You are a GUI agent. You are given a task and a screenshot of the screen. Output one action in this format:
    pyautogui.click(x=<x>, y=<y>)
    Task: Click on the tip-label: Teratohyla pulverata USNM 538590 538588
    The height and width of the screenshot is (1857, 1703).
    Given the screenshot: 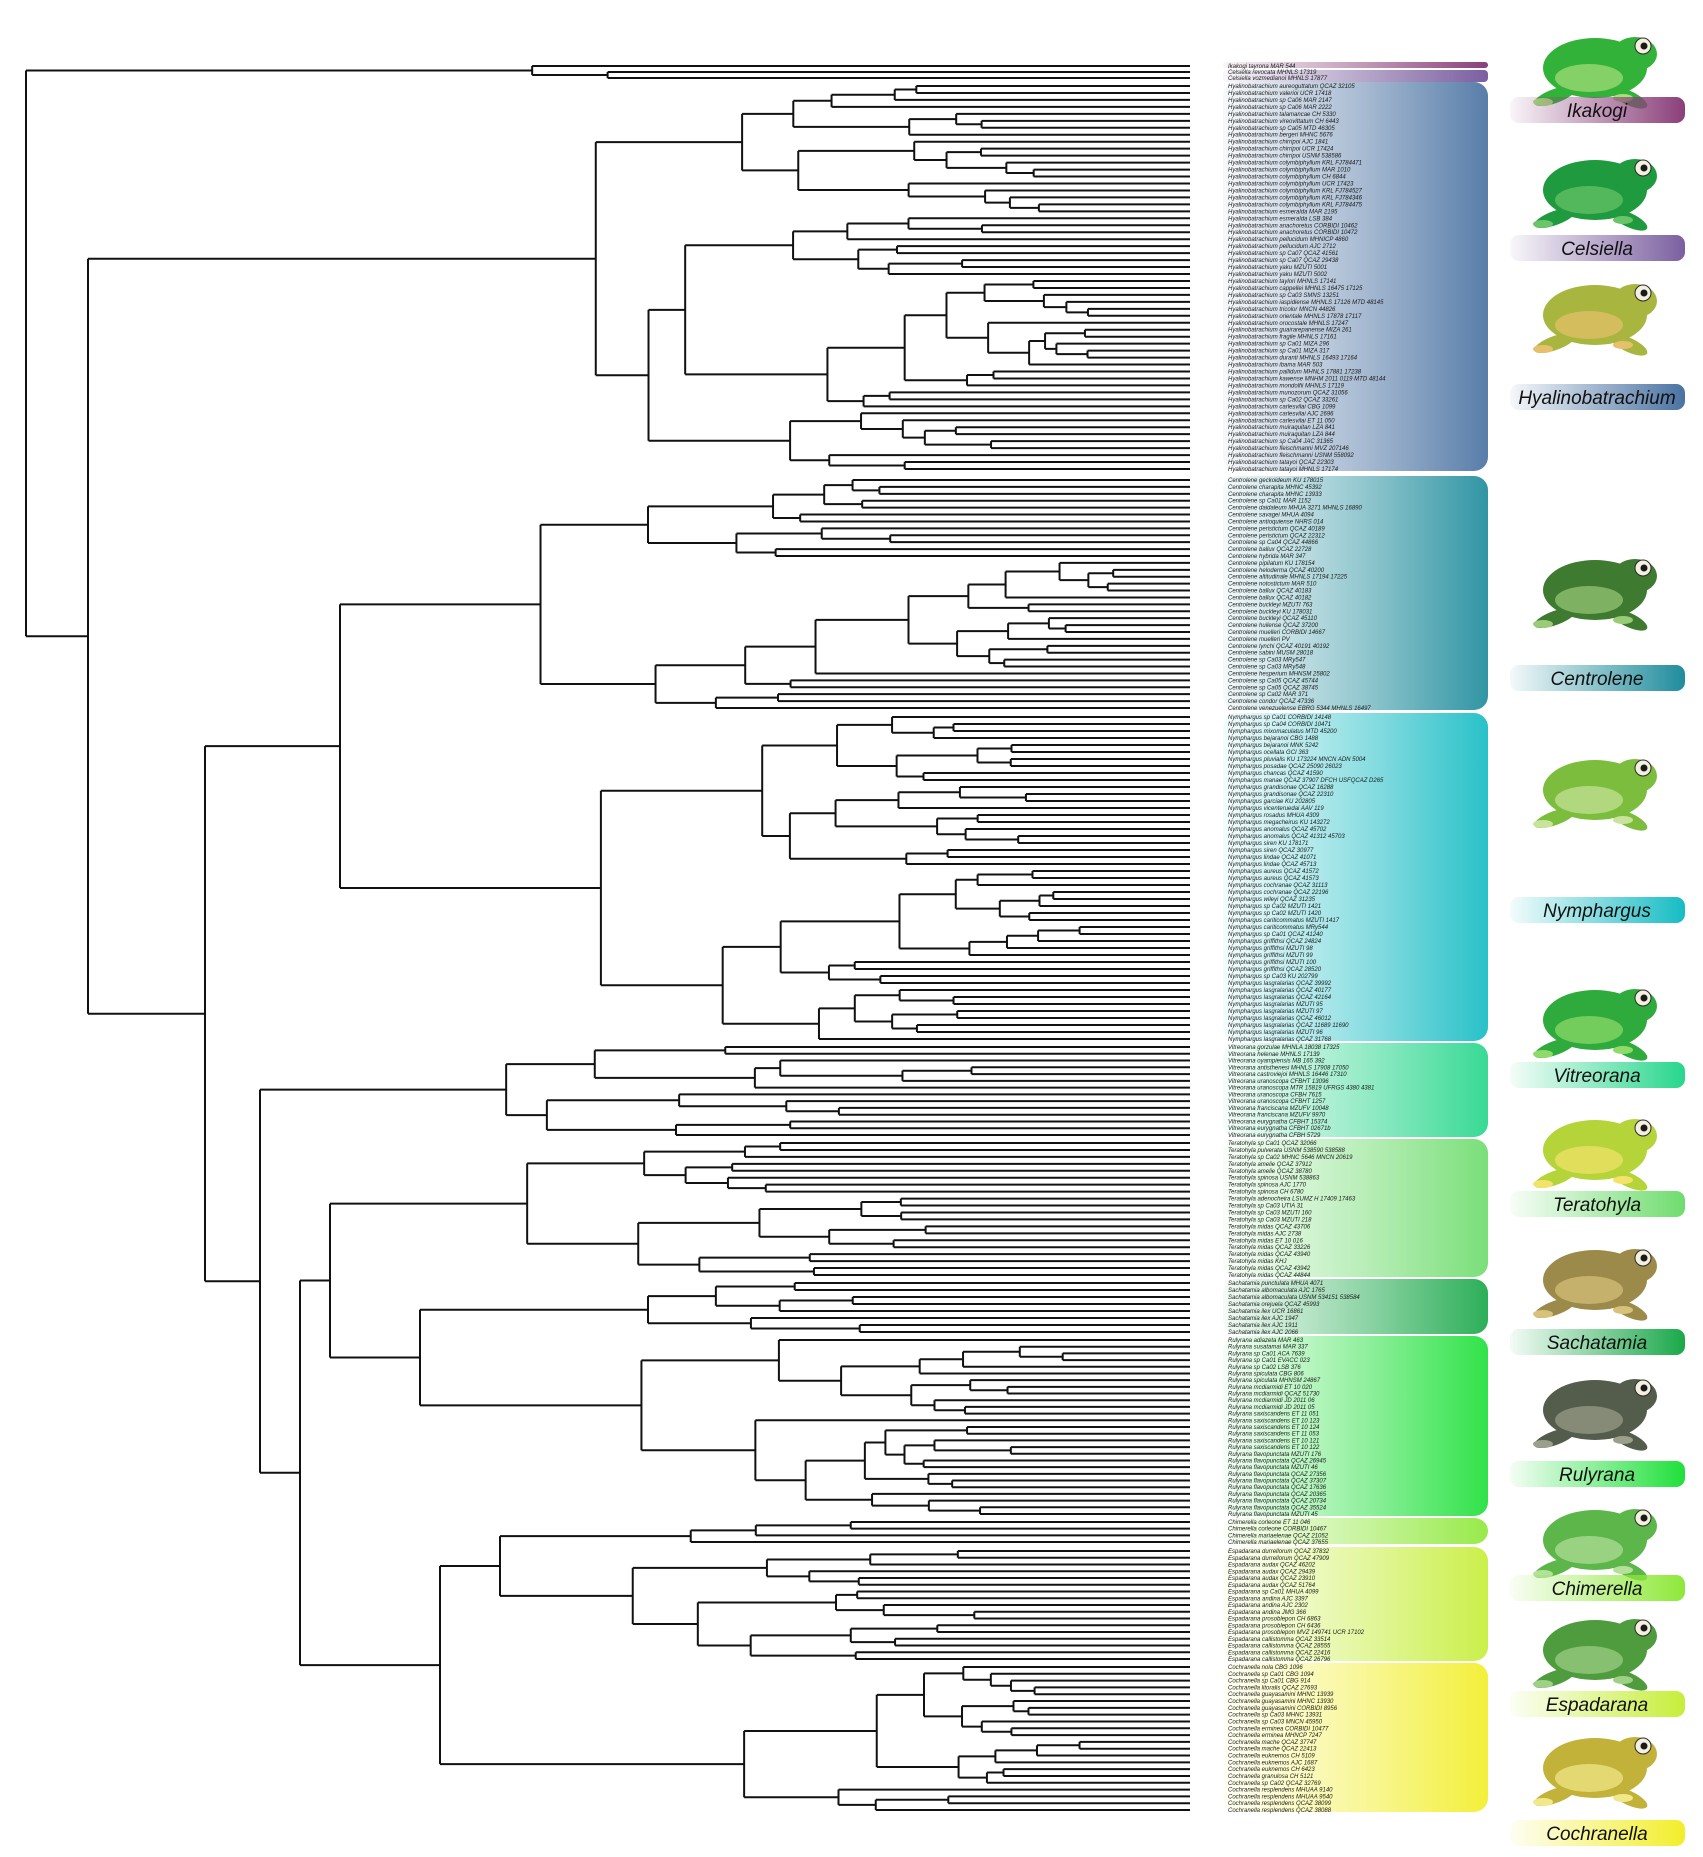 What is the action you would take?
    pyautogui.click(x=1287, y=1151)
    